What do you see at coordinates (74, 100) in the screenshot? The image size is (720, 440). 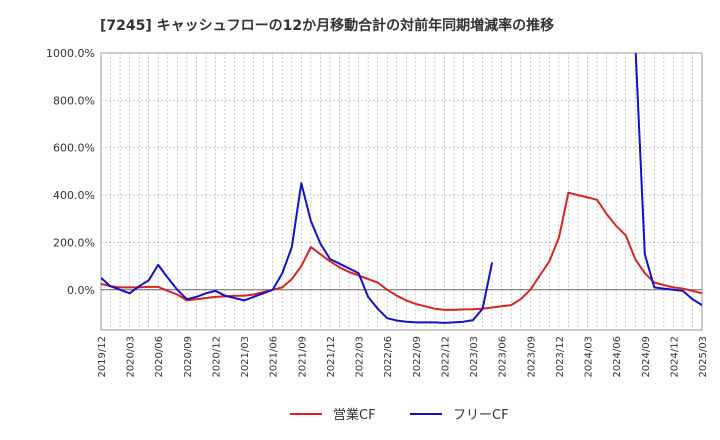 I see `y-tick-label: 800.0%` at bounding box center [74, 100].